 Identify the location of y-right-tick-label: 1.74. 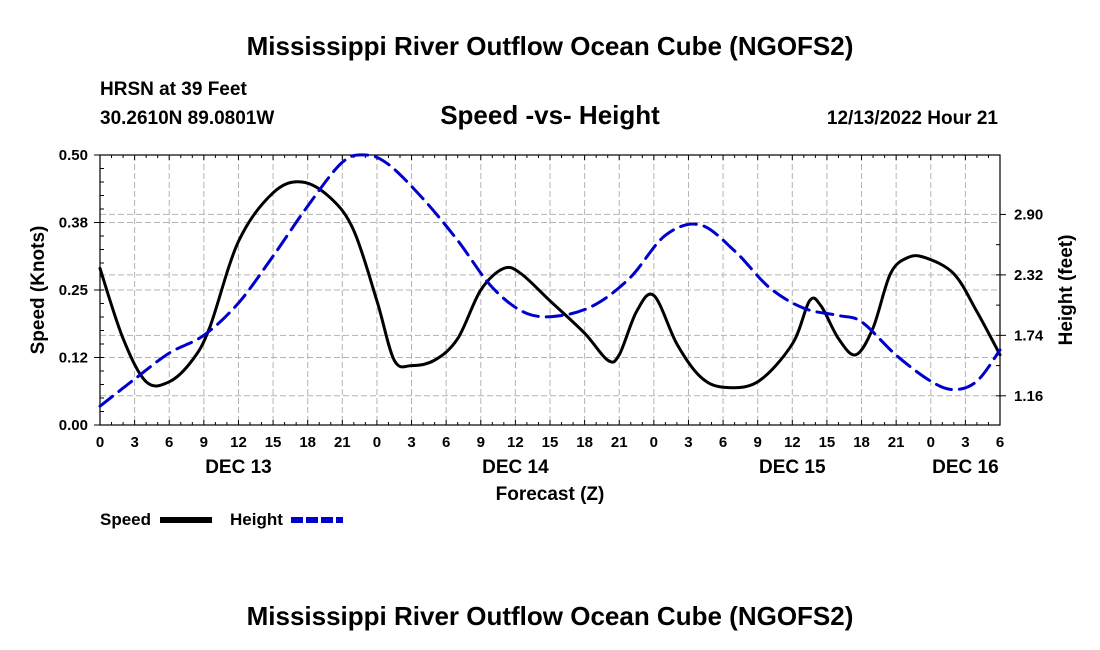
(1029, 335).